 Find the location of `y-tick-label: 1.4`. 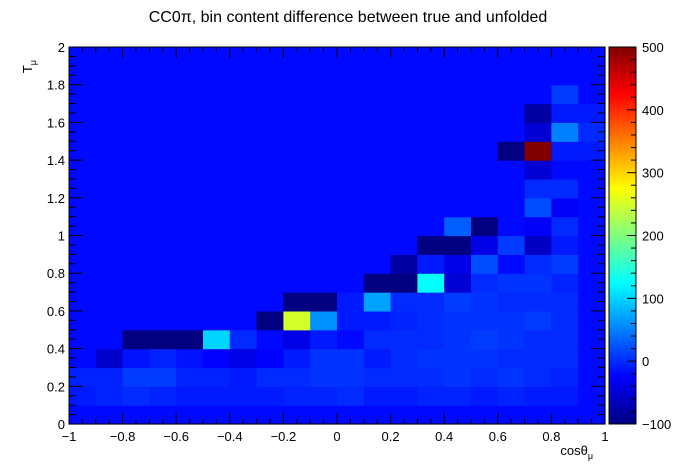

y-tick-label: 1.4 is located at coordinates (56, 160).